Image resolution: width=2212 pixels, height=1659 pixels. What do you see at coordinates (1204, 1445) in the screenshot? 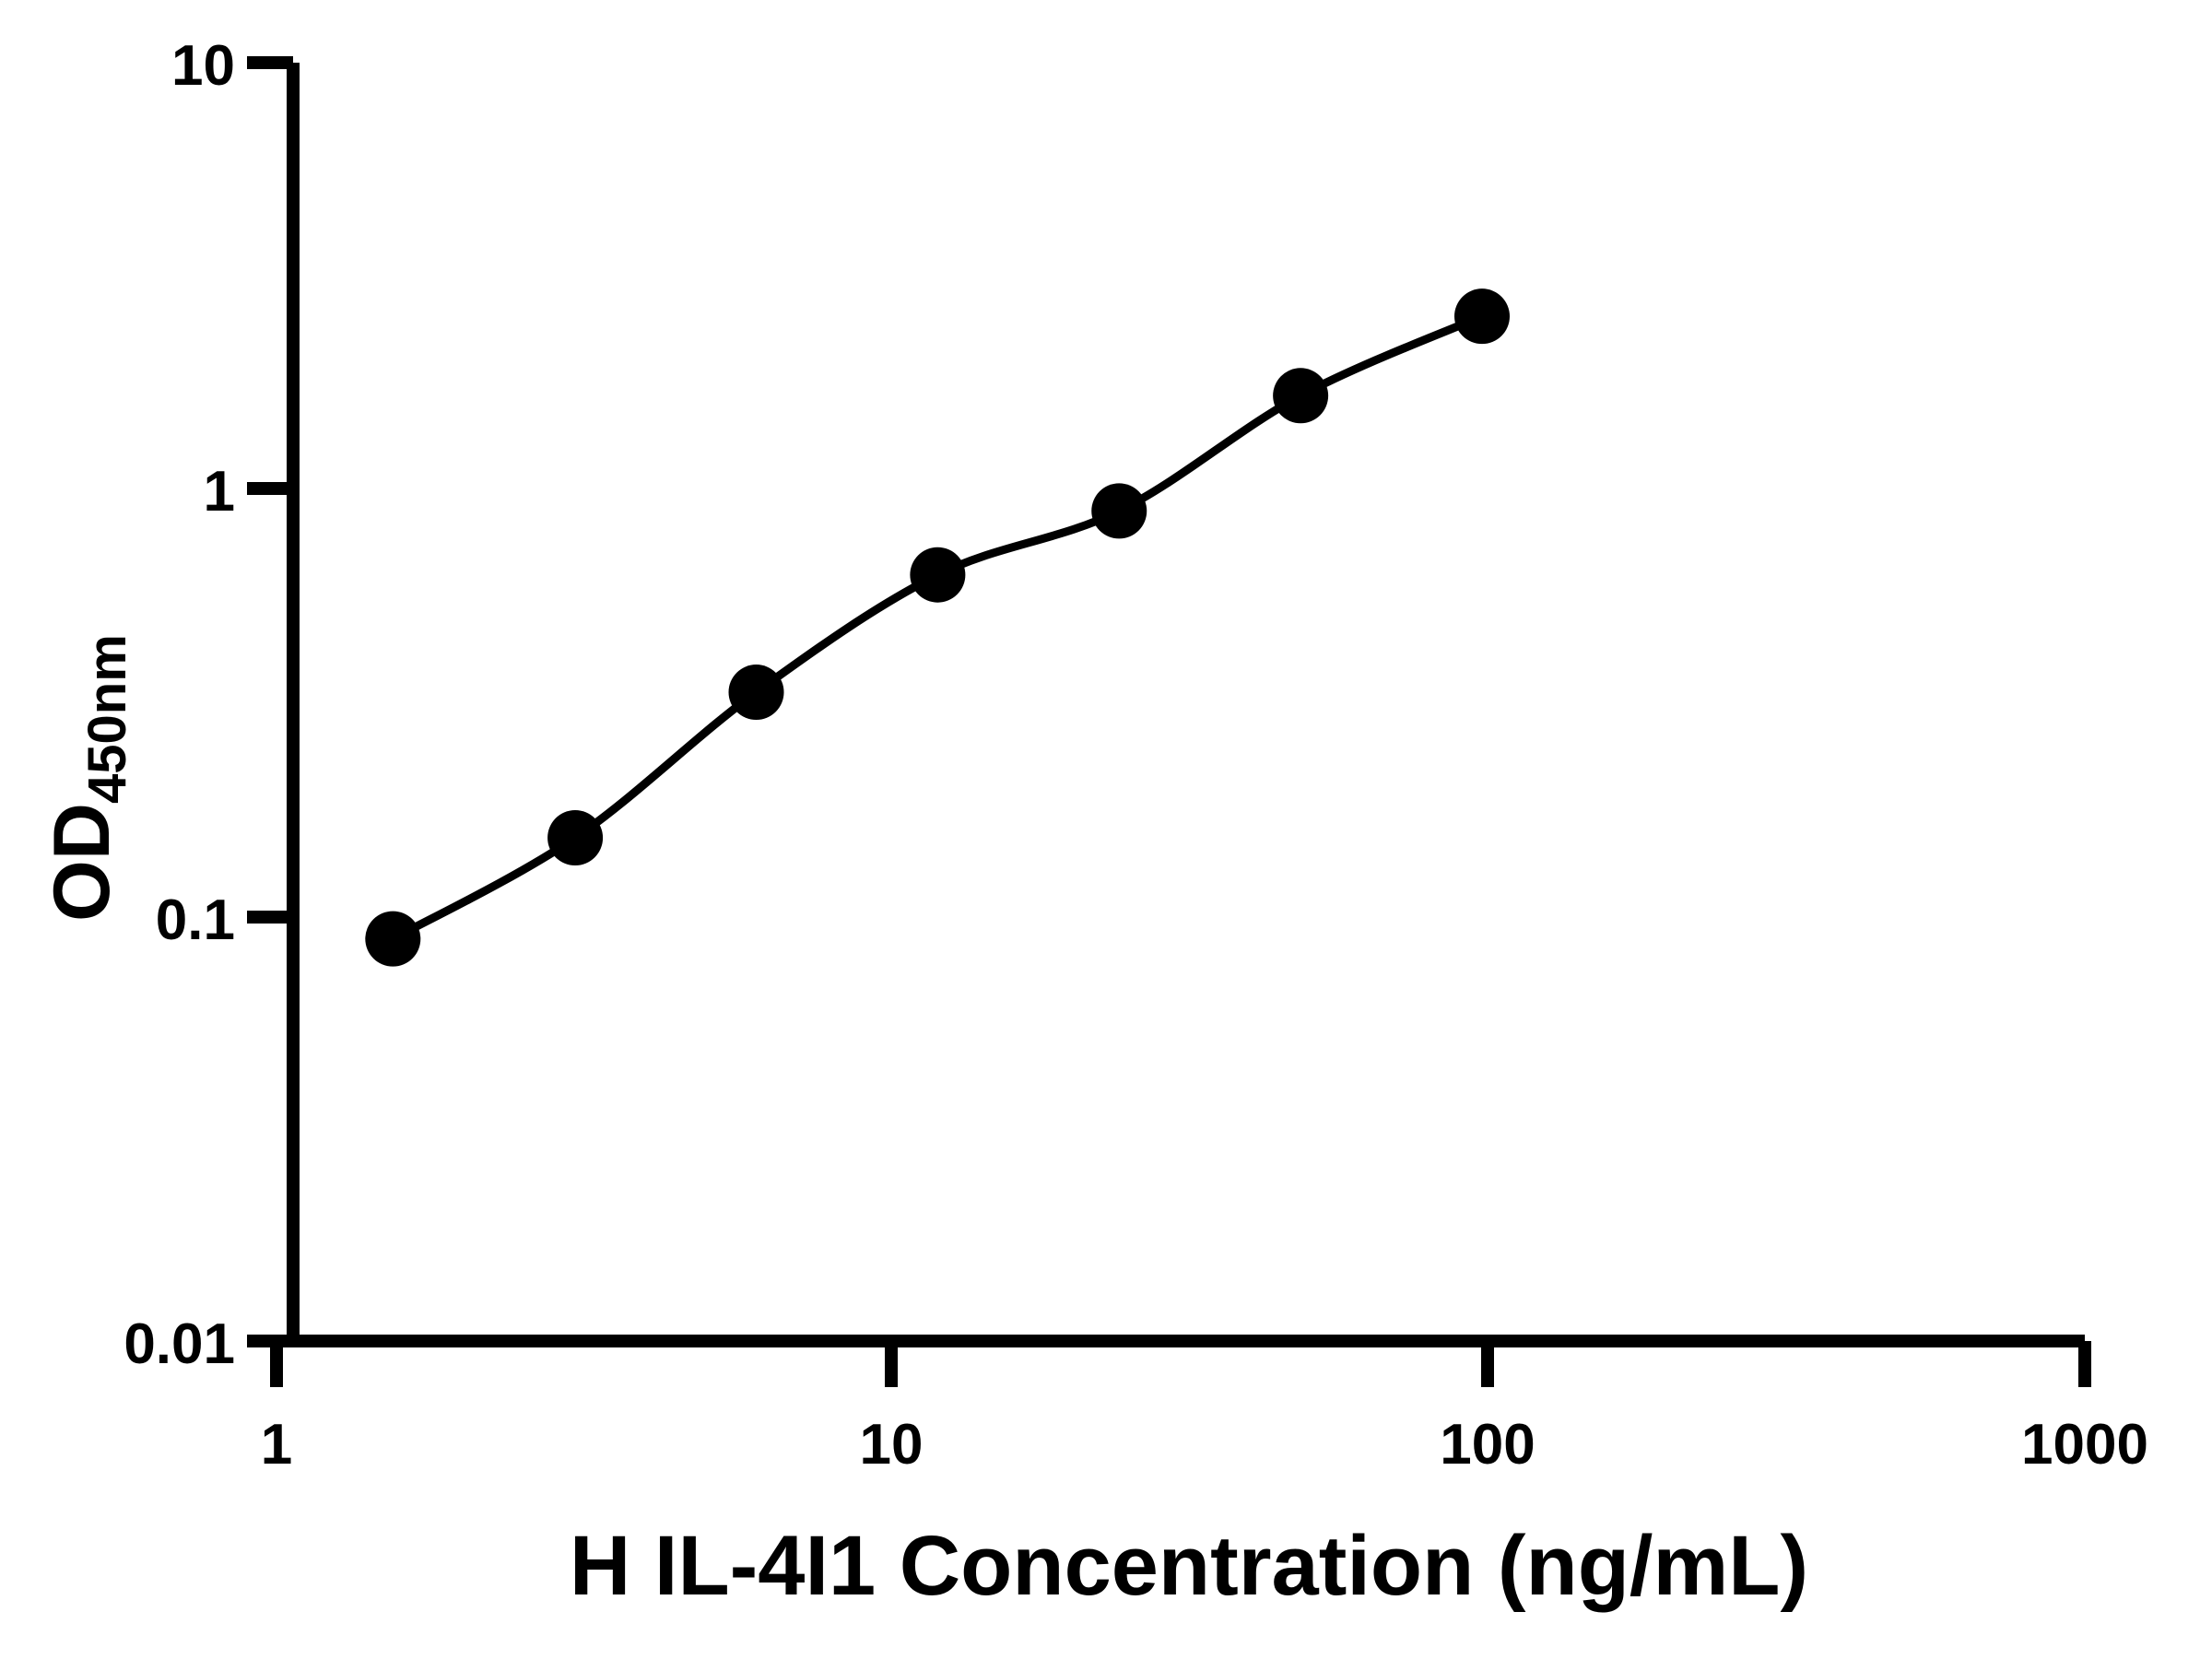
I see `x-tick-labels: 1 10 100 1000` at bounding box center [1204, 1445].